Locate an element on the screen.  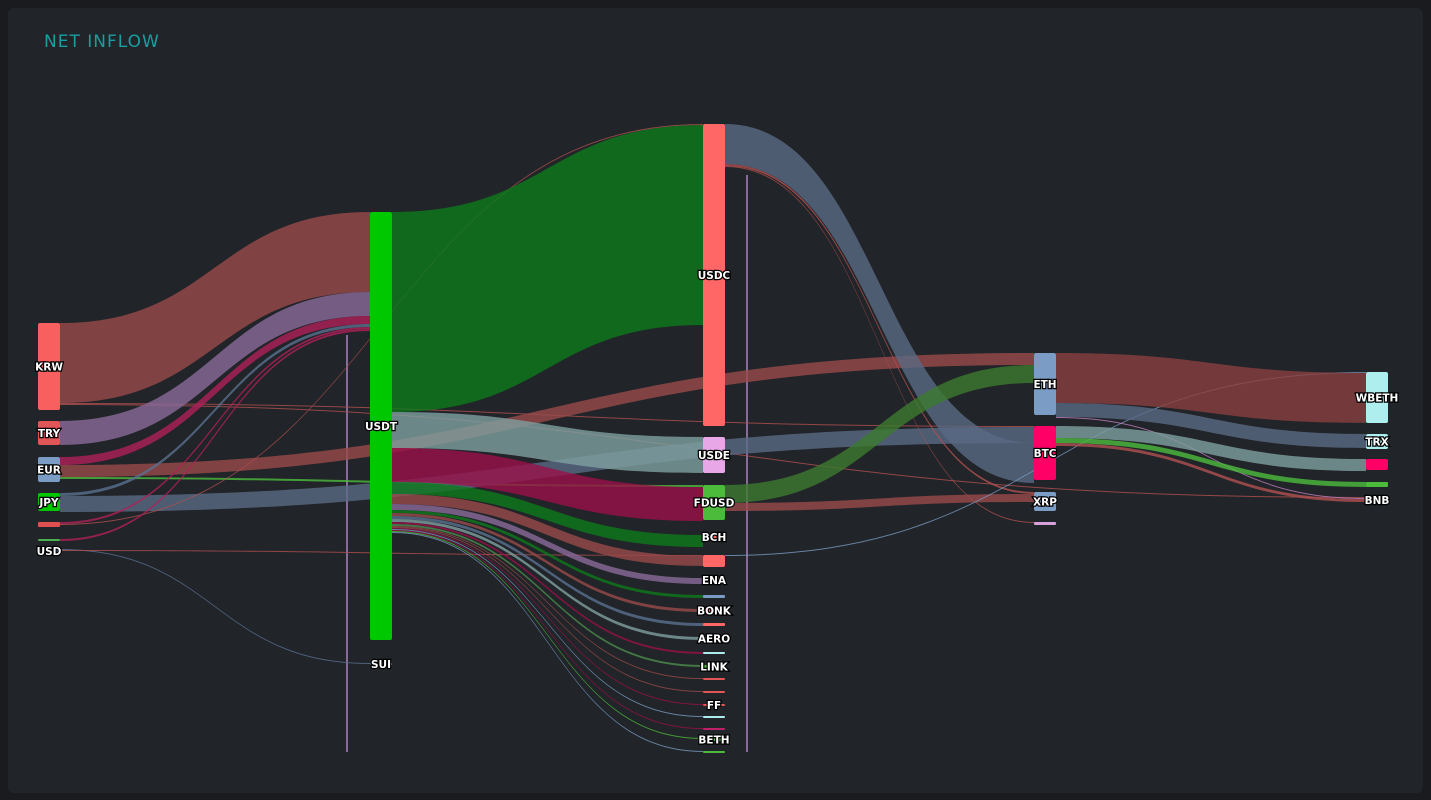
node-label: ENA is located at coordinates (714, 581).